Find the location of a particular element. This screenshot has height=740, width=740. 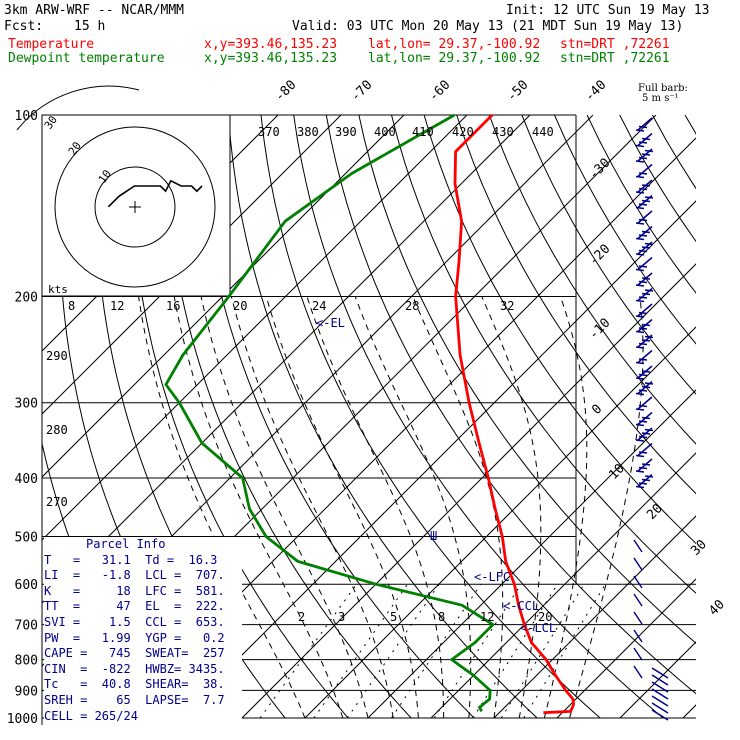

temperature-curve is located at coordinates (514, 414).